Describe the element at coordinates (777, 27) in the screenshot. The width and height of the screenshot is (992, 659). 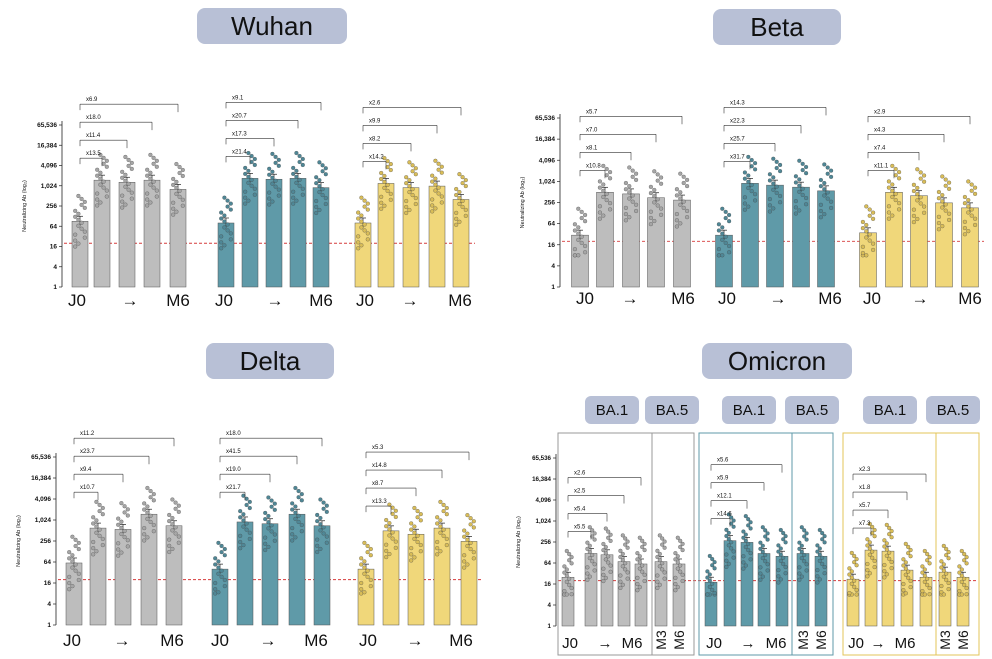
I see `title-beta: Beta` at that location.